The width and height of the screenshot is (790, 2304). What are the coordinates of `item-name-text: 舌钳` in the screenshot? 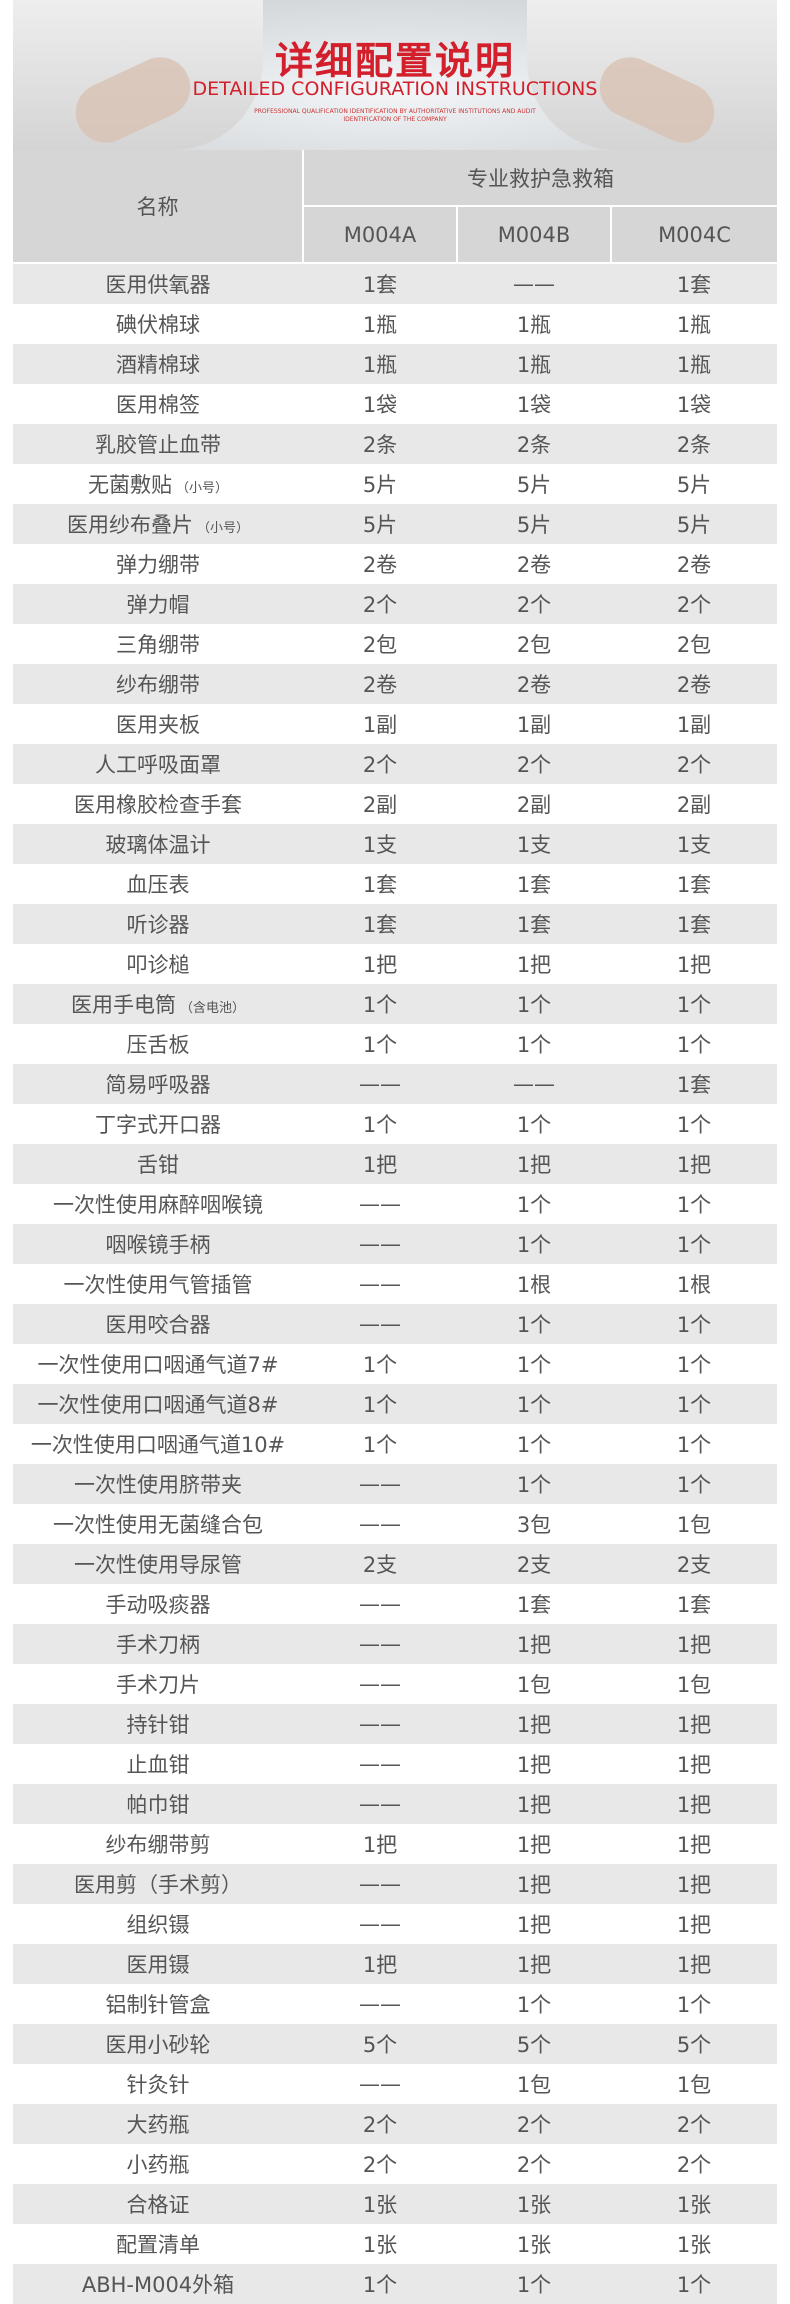 It's located at (158, 1165).